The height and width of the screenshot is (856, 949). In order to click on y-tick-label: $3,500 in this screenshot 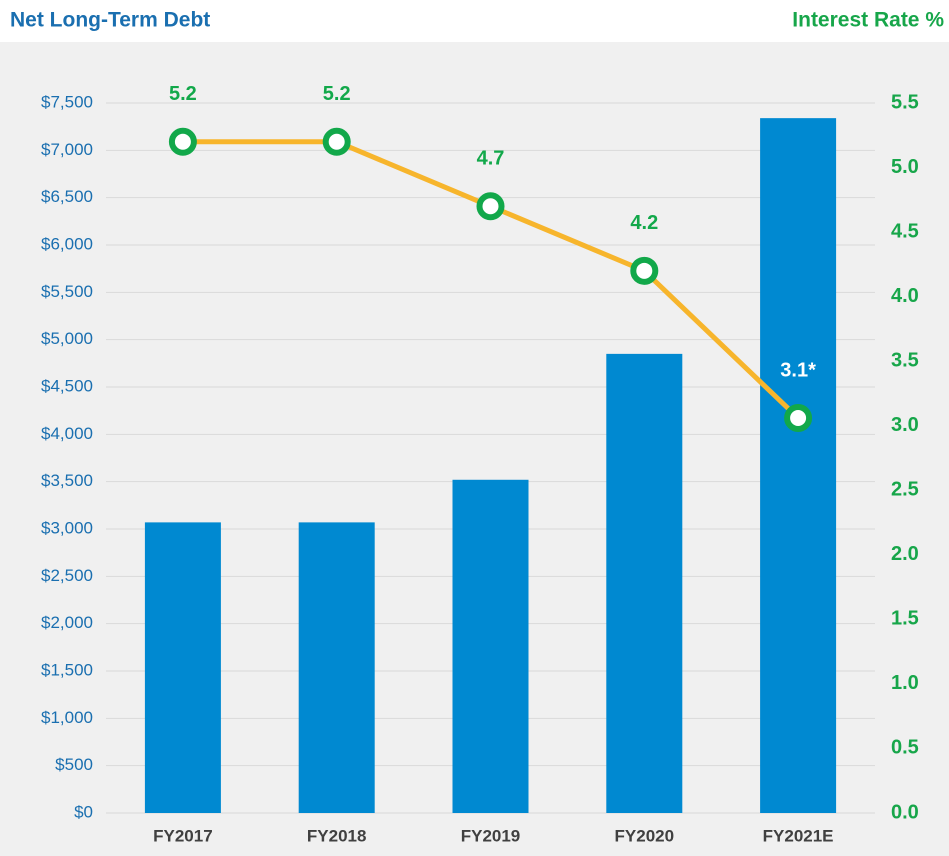, I will do `click(67, 480)`.